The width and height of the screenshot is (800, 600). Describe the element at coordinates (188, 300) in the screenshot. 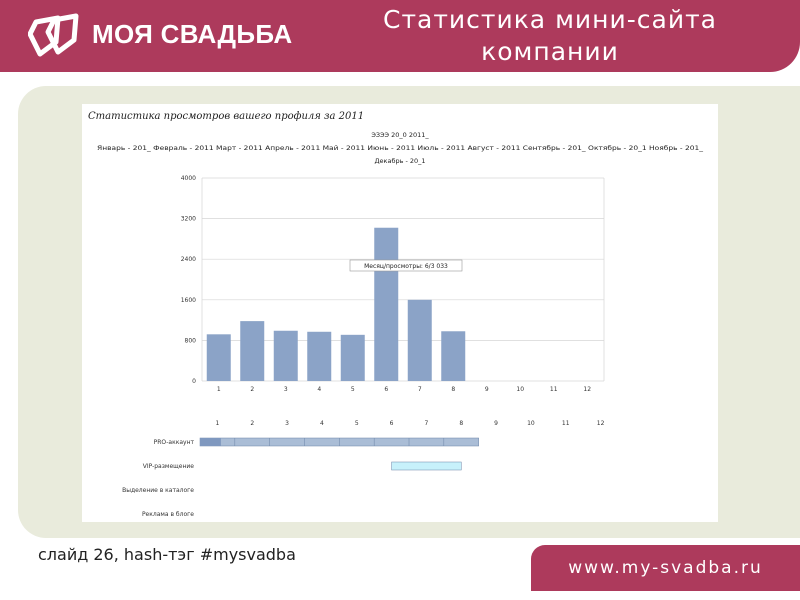

I see `y-tick-label: 1600` at that location.